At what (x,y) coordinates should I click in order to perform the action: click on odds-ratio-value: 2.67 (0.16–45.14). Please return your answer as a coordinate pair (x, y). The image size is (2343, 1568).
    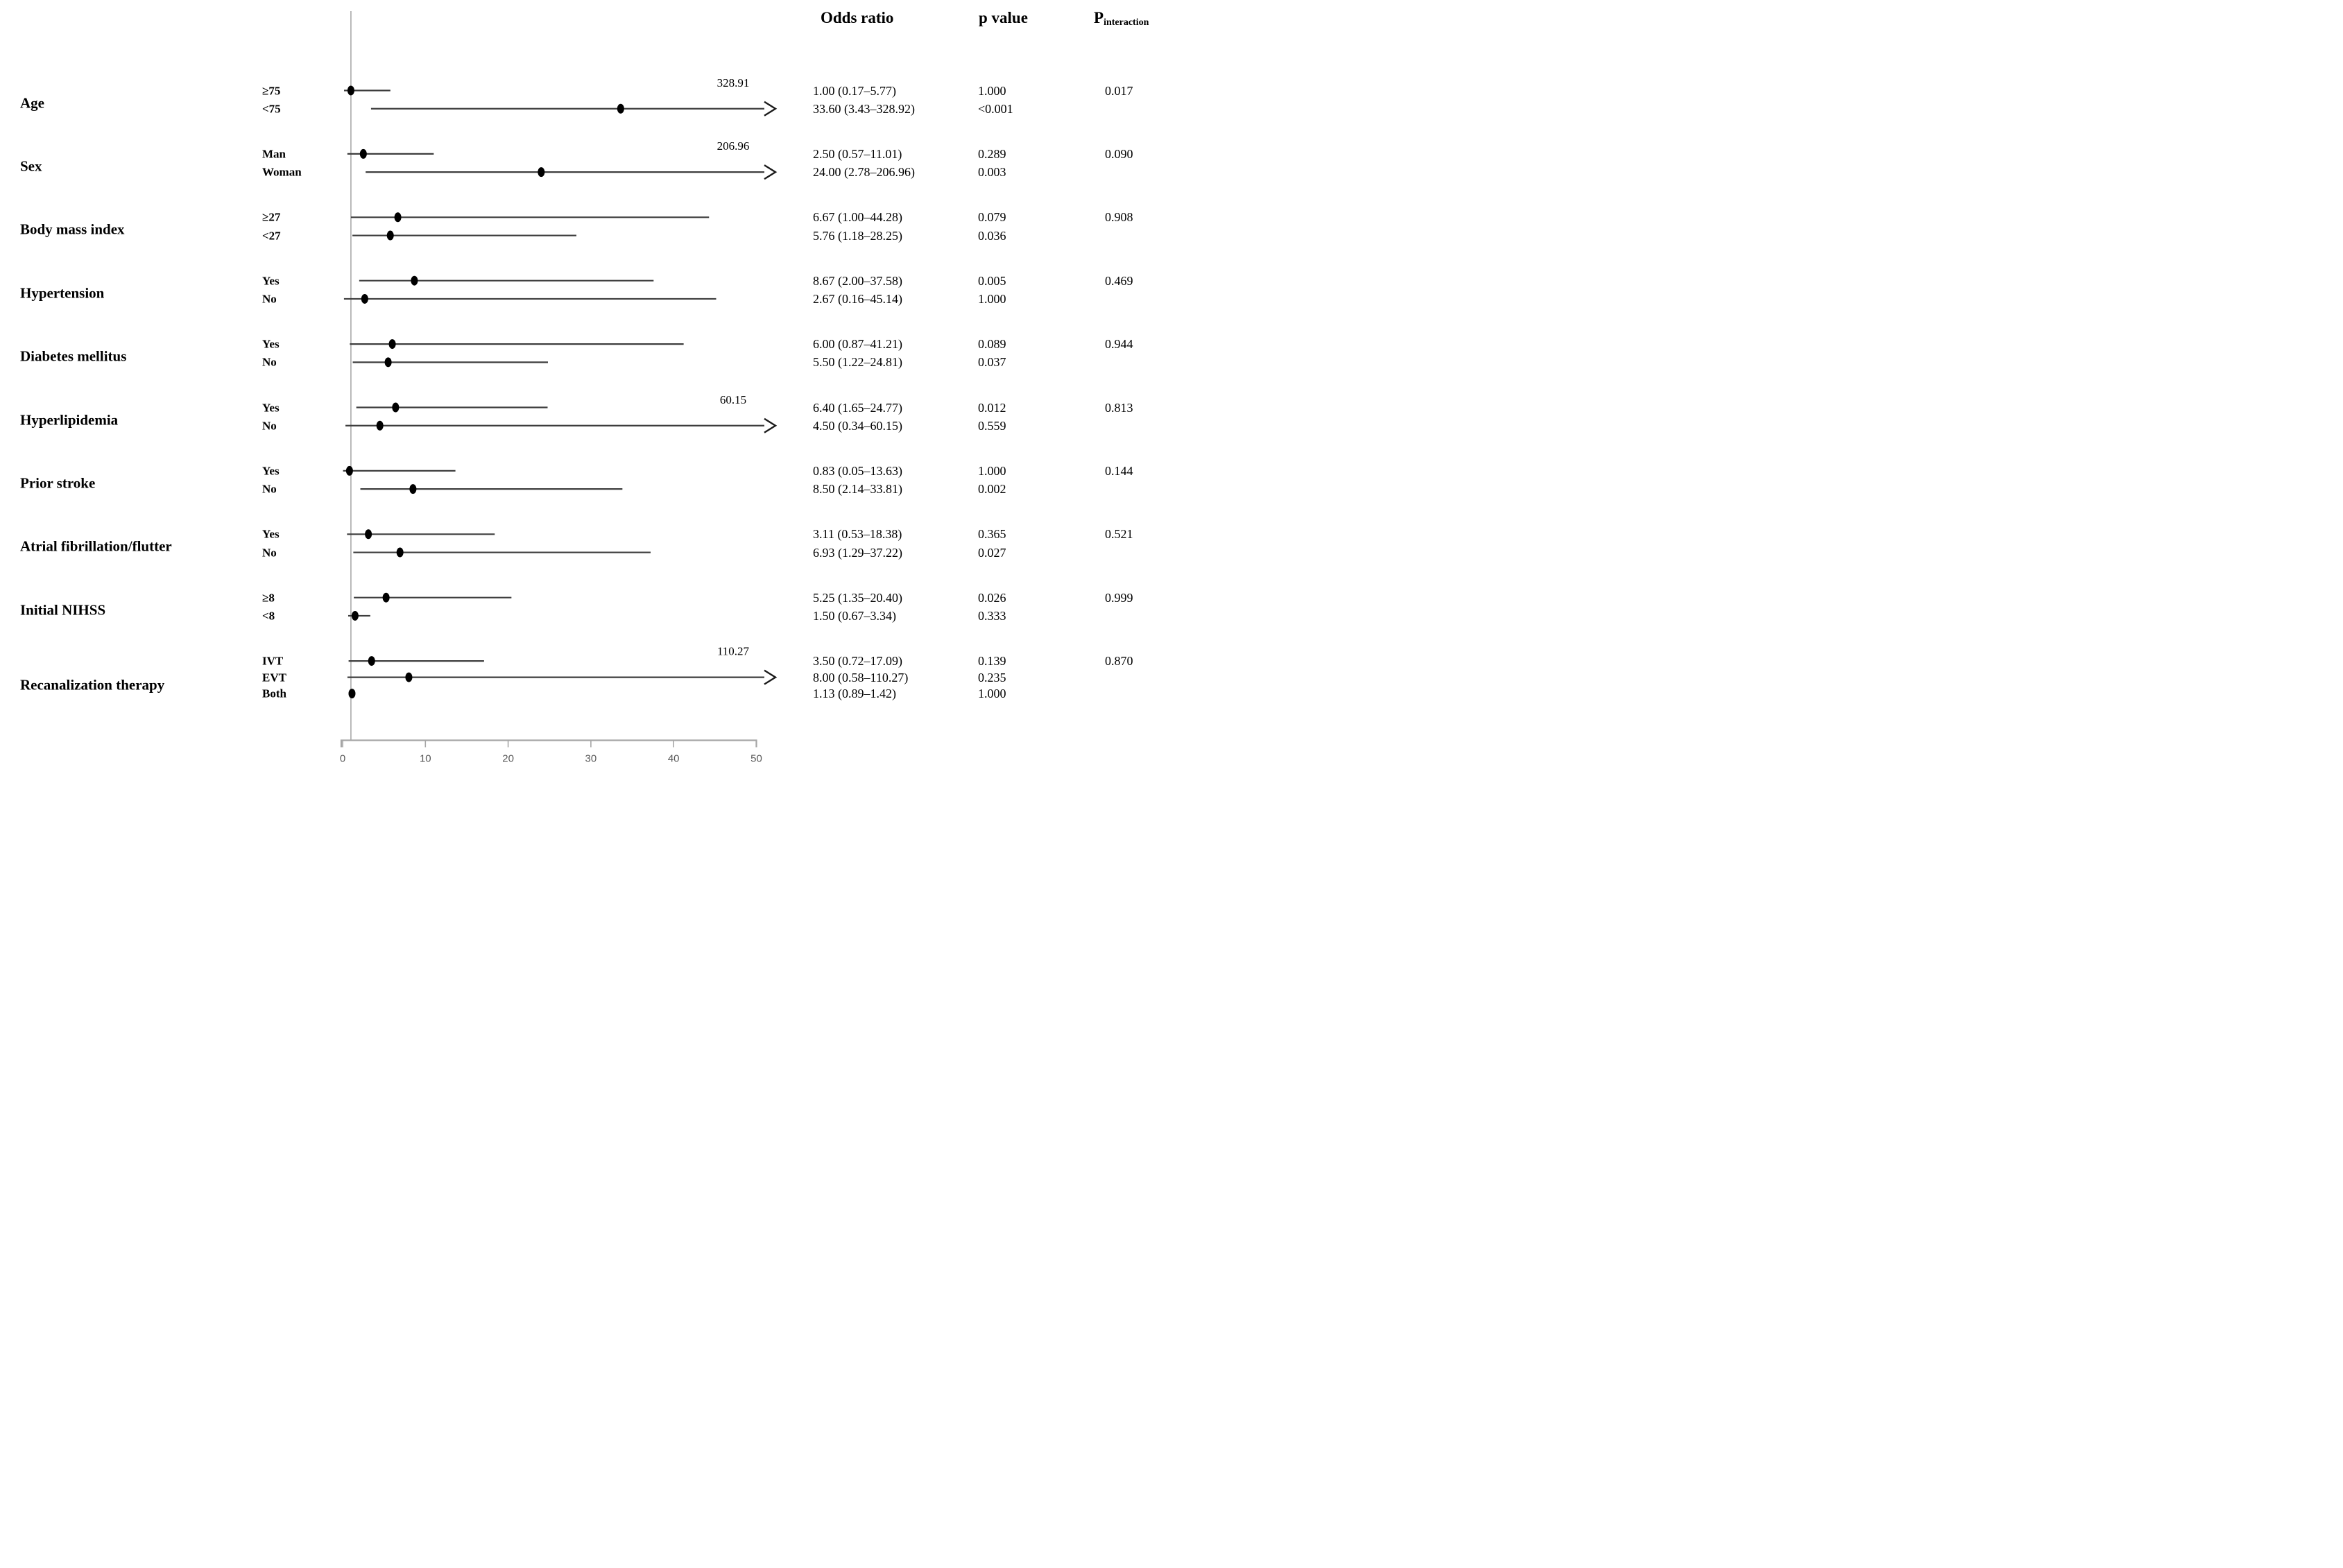
    Looking at the image, I should click on (857, 299).